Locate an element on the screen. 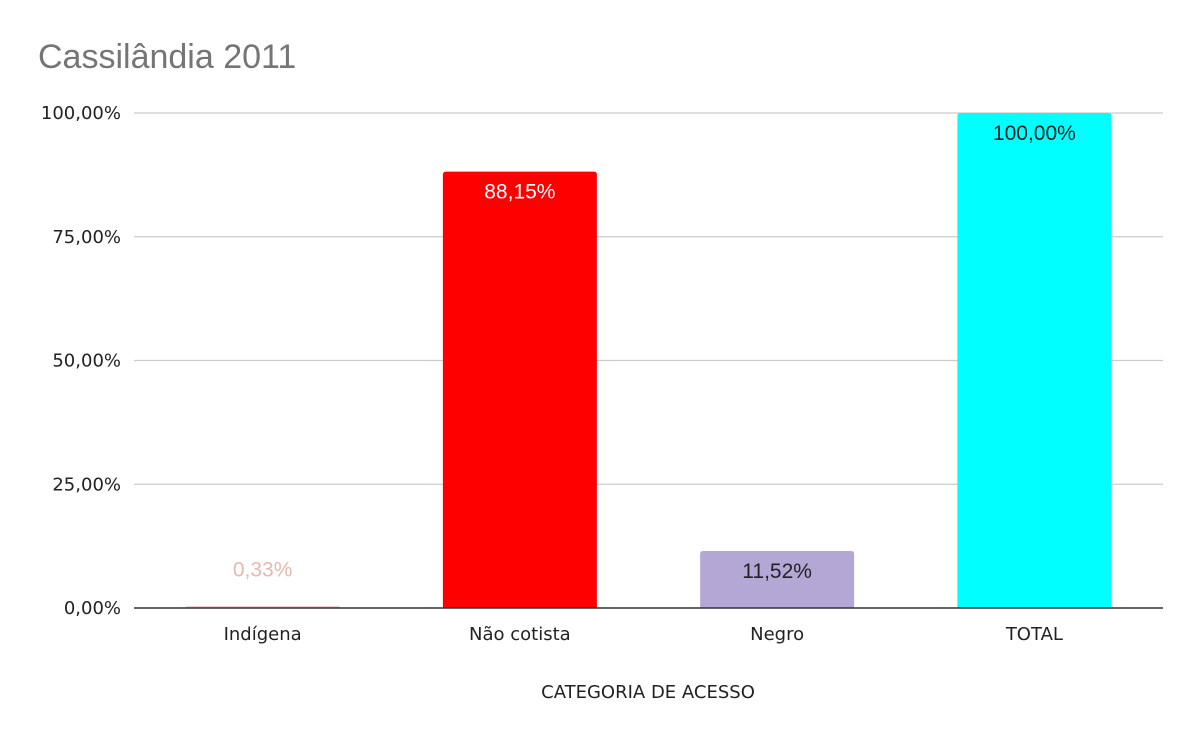  y-tick-label: 0,00% is located at coordinates (92, 608).